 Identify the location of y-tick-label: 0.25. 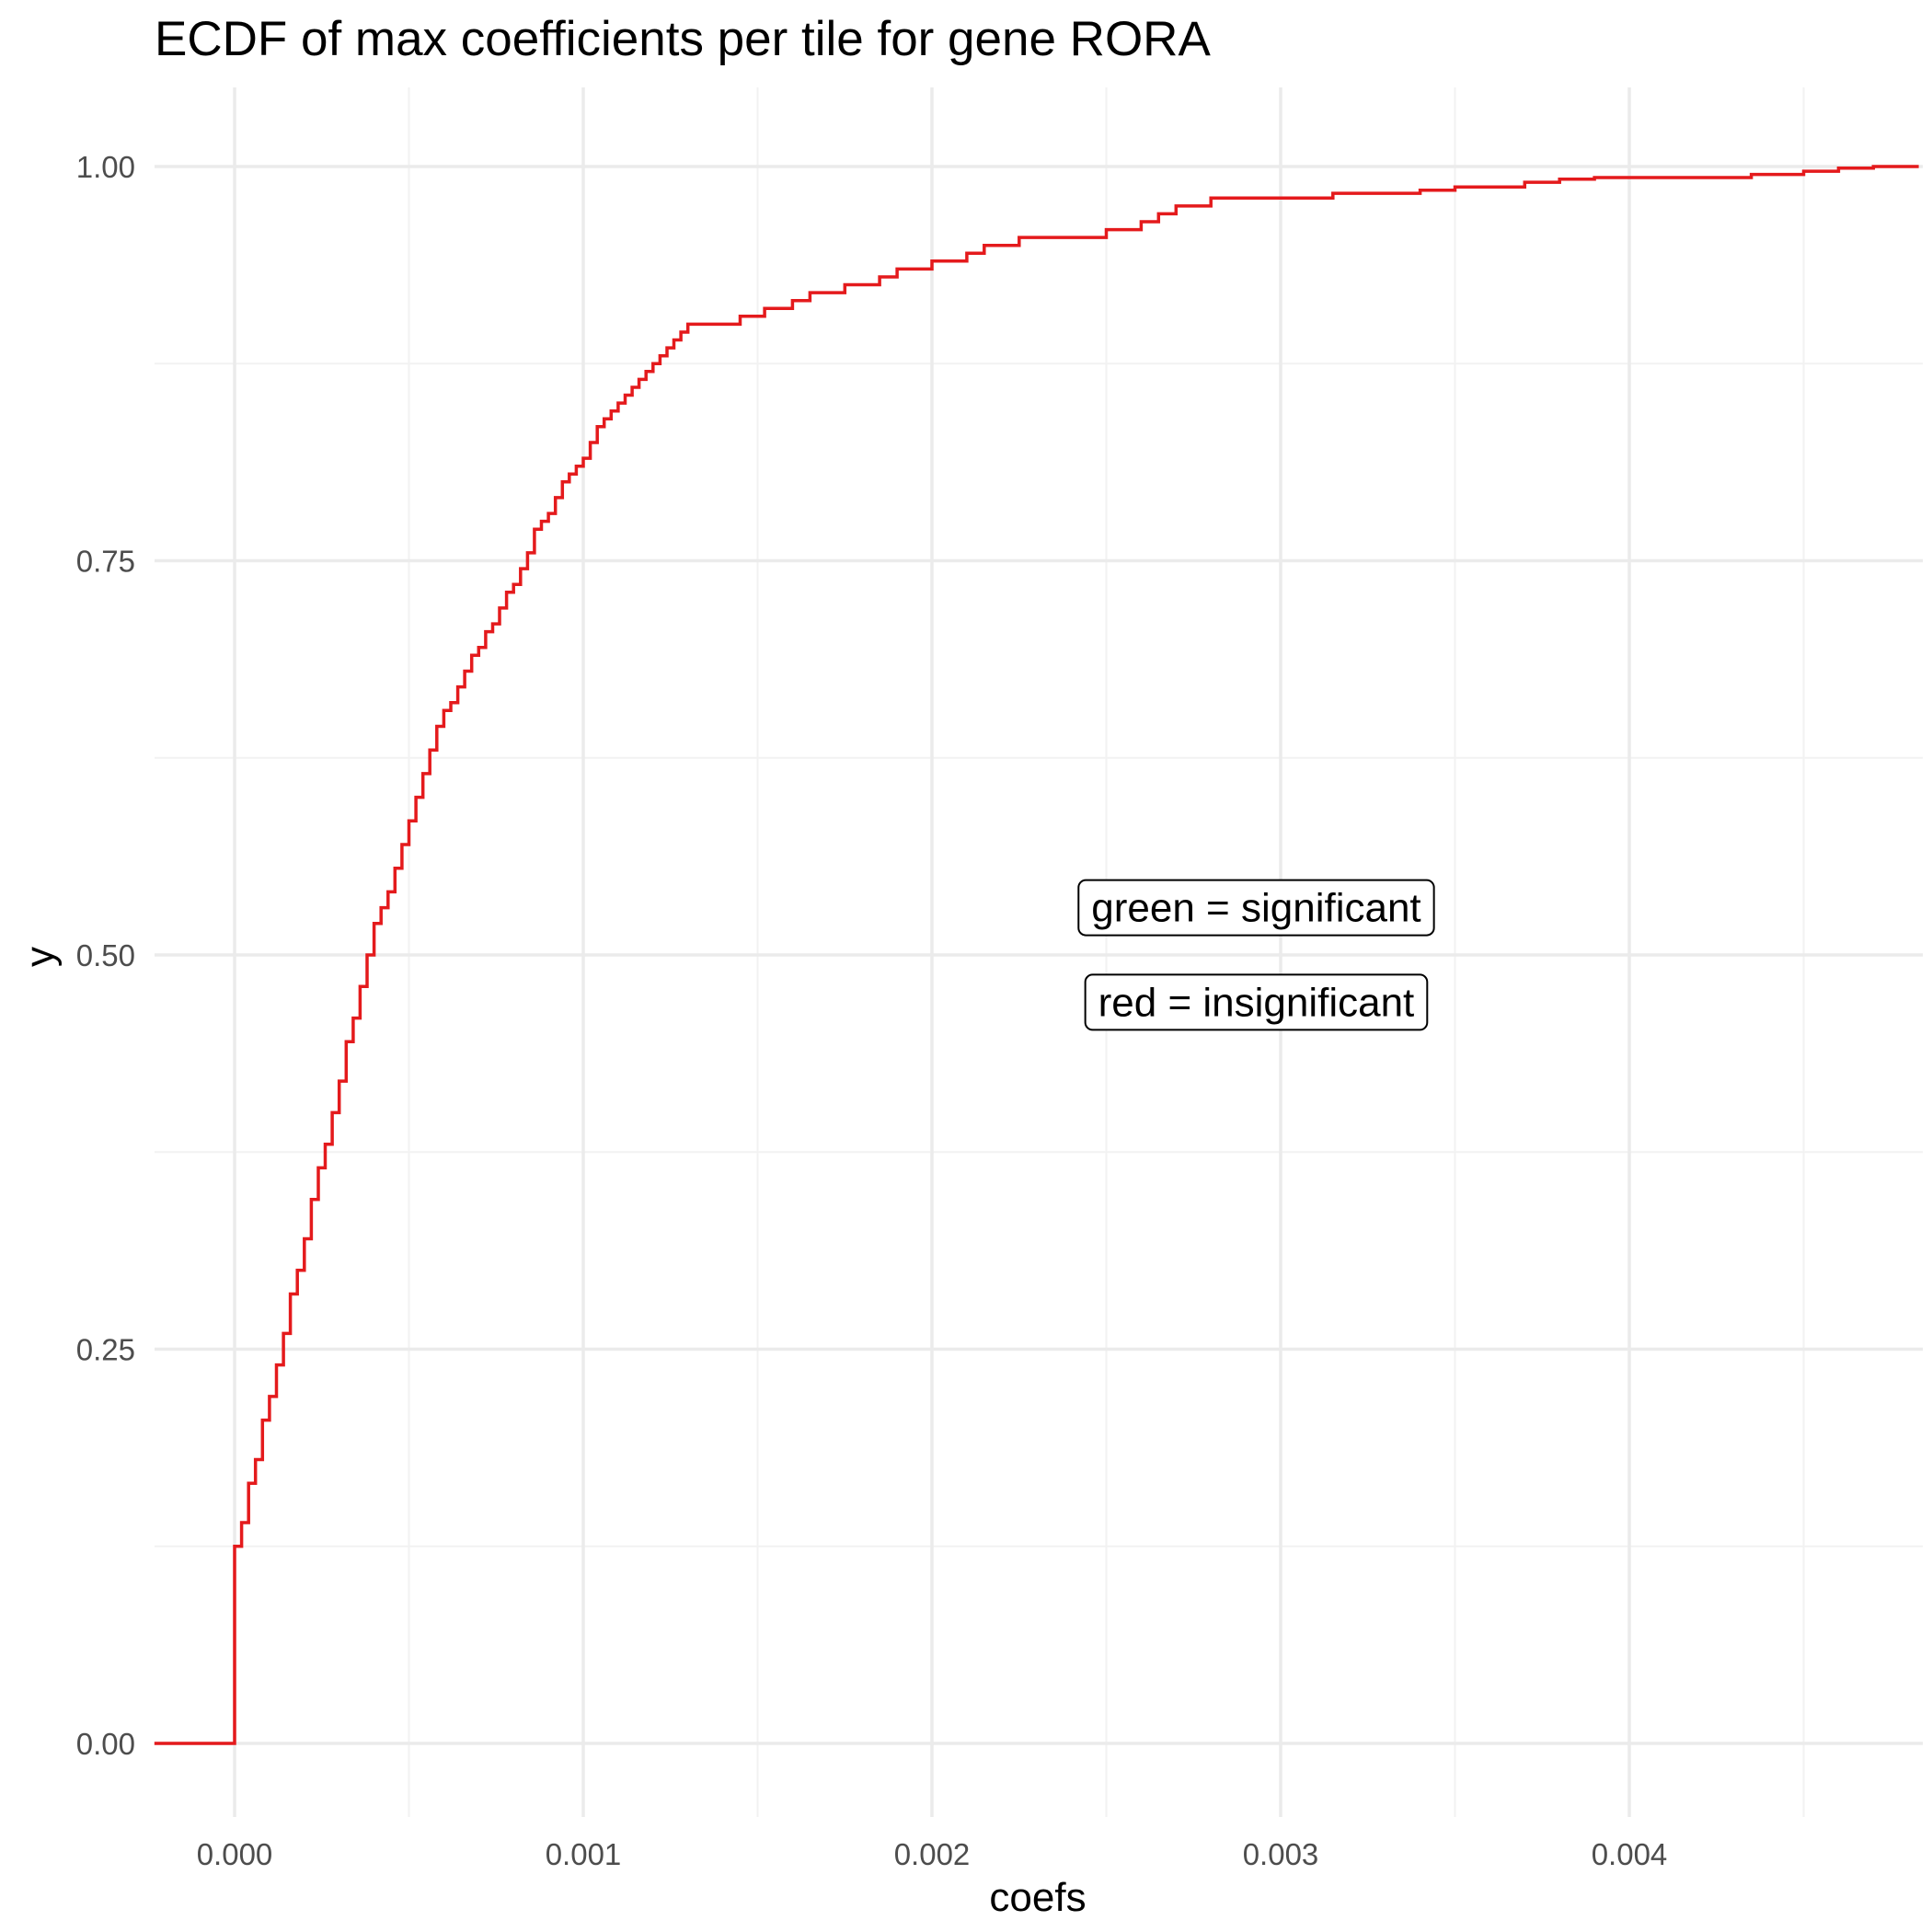
(105, 1350).